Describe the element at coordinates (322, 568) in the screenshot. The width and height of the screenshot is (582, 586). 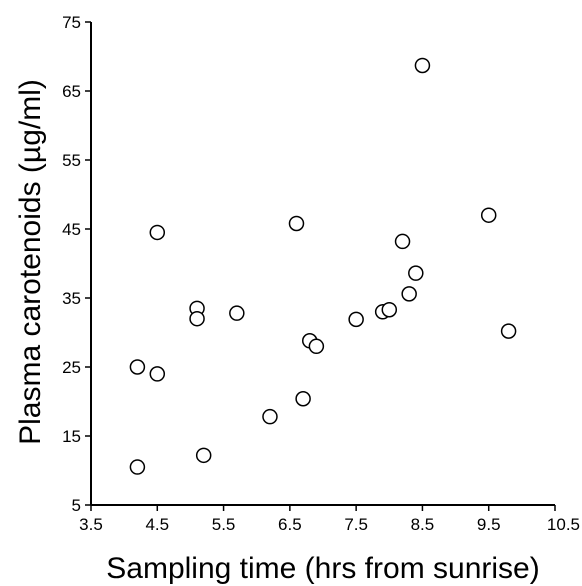
I see `x-axis-title: Sampling time (hrs from sunrise)` at that location.